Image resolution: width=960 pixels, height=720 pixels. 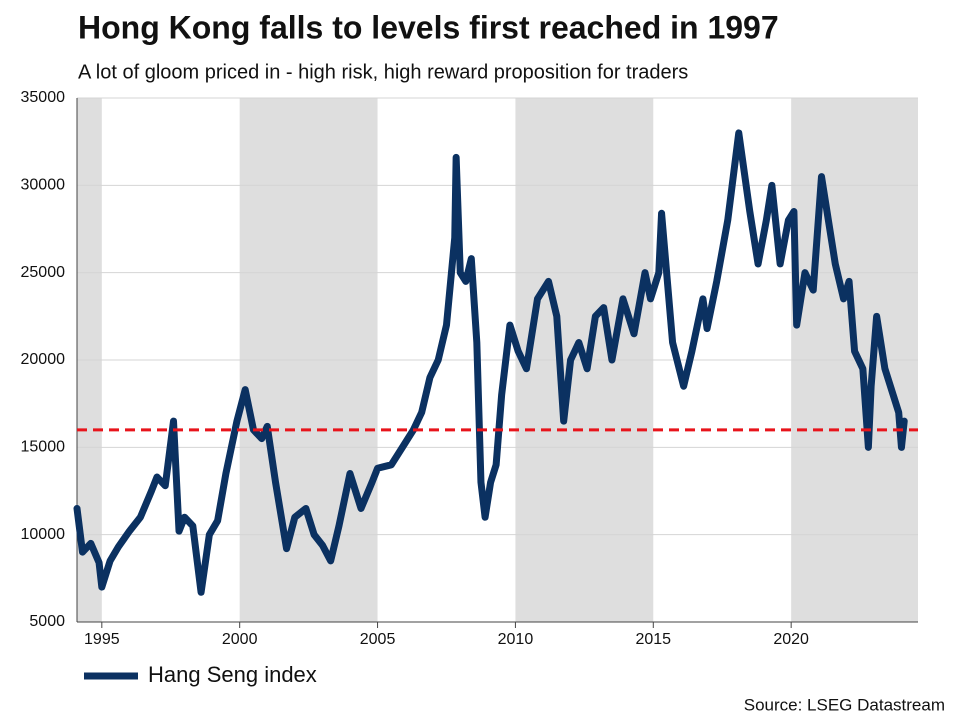 What do you see at coordinates (43, 272) in the screenshot?
I see `y-tick-label: 25000` at bounding box center [43, 272].